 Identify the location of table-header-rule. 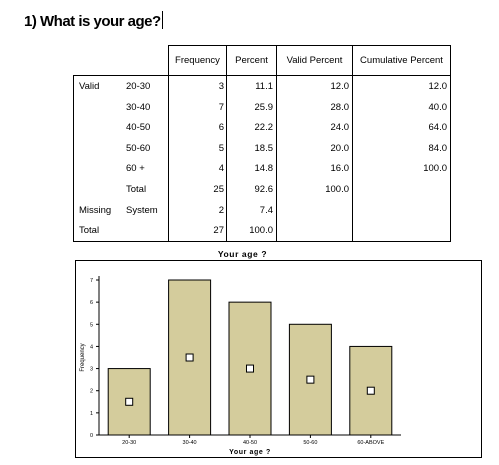
(262, 75).